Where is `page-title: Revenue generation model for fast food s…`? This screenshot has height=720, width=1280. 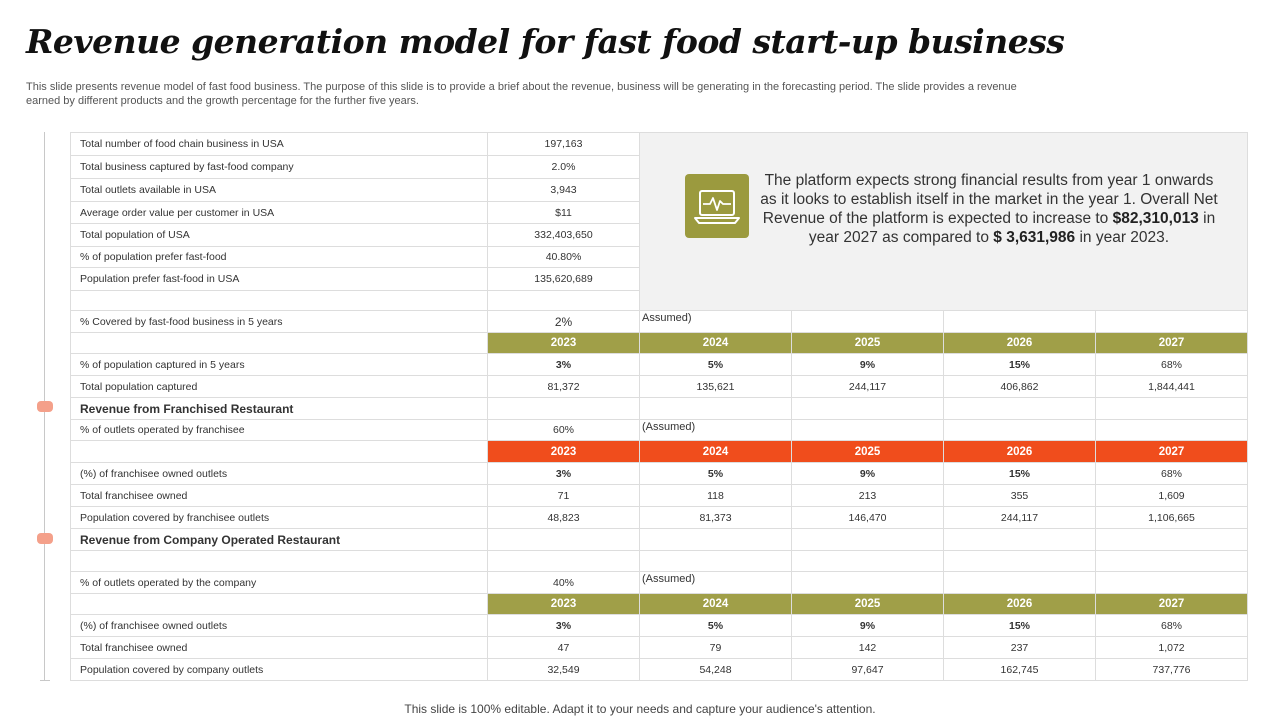
page-title: Revenue generation model for fast food s… is located at coordinates (545, 41).